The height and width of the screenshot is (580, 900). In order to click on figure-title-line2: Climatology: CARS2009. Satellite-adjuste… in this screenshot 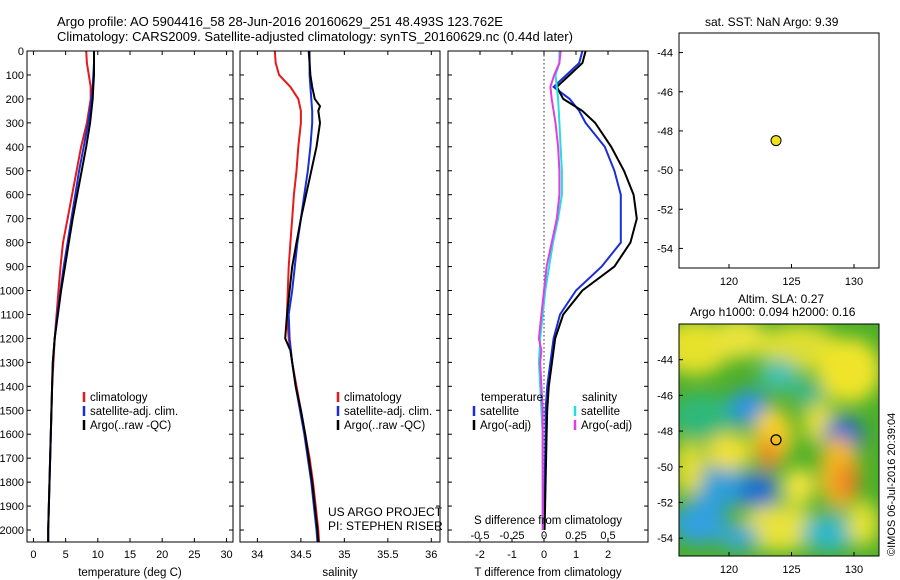, I will do `click(315, 36)`.